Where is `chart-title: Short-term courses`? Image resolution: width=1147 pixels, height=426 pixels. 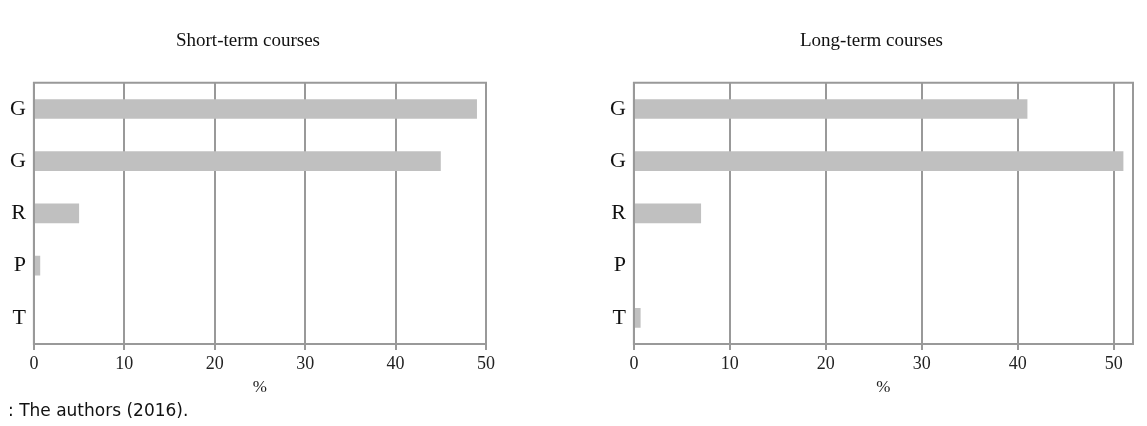
chart-title: Short-term courses is located at coordinates (248, 40).